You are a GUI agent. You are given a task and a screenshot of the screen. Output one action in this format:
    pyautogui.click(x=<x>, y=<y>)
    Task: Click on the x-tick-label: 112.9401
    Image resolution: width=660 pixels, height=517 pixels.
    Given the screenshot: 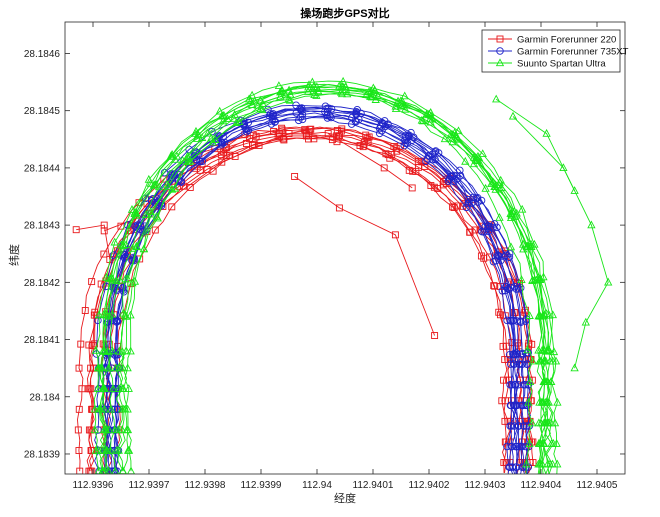 What is the action you would take?
    pyautogui.click(x=373, y=485)
    